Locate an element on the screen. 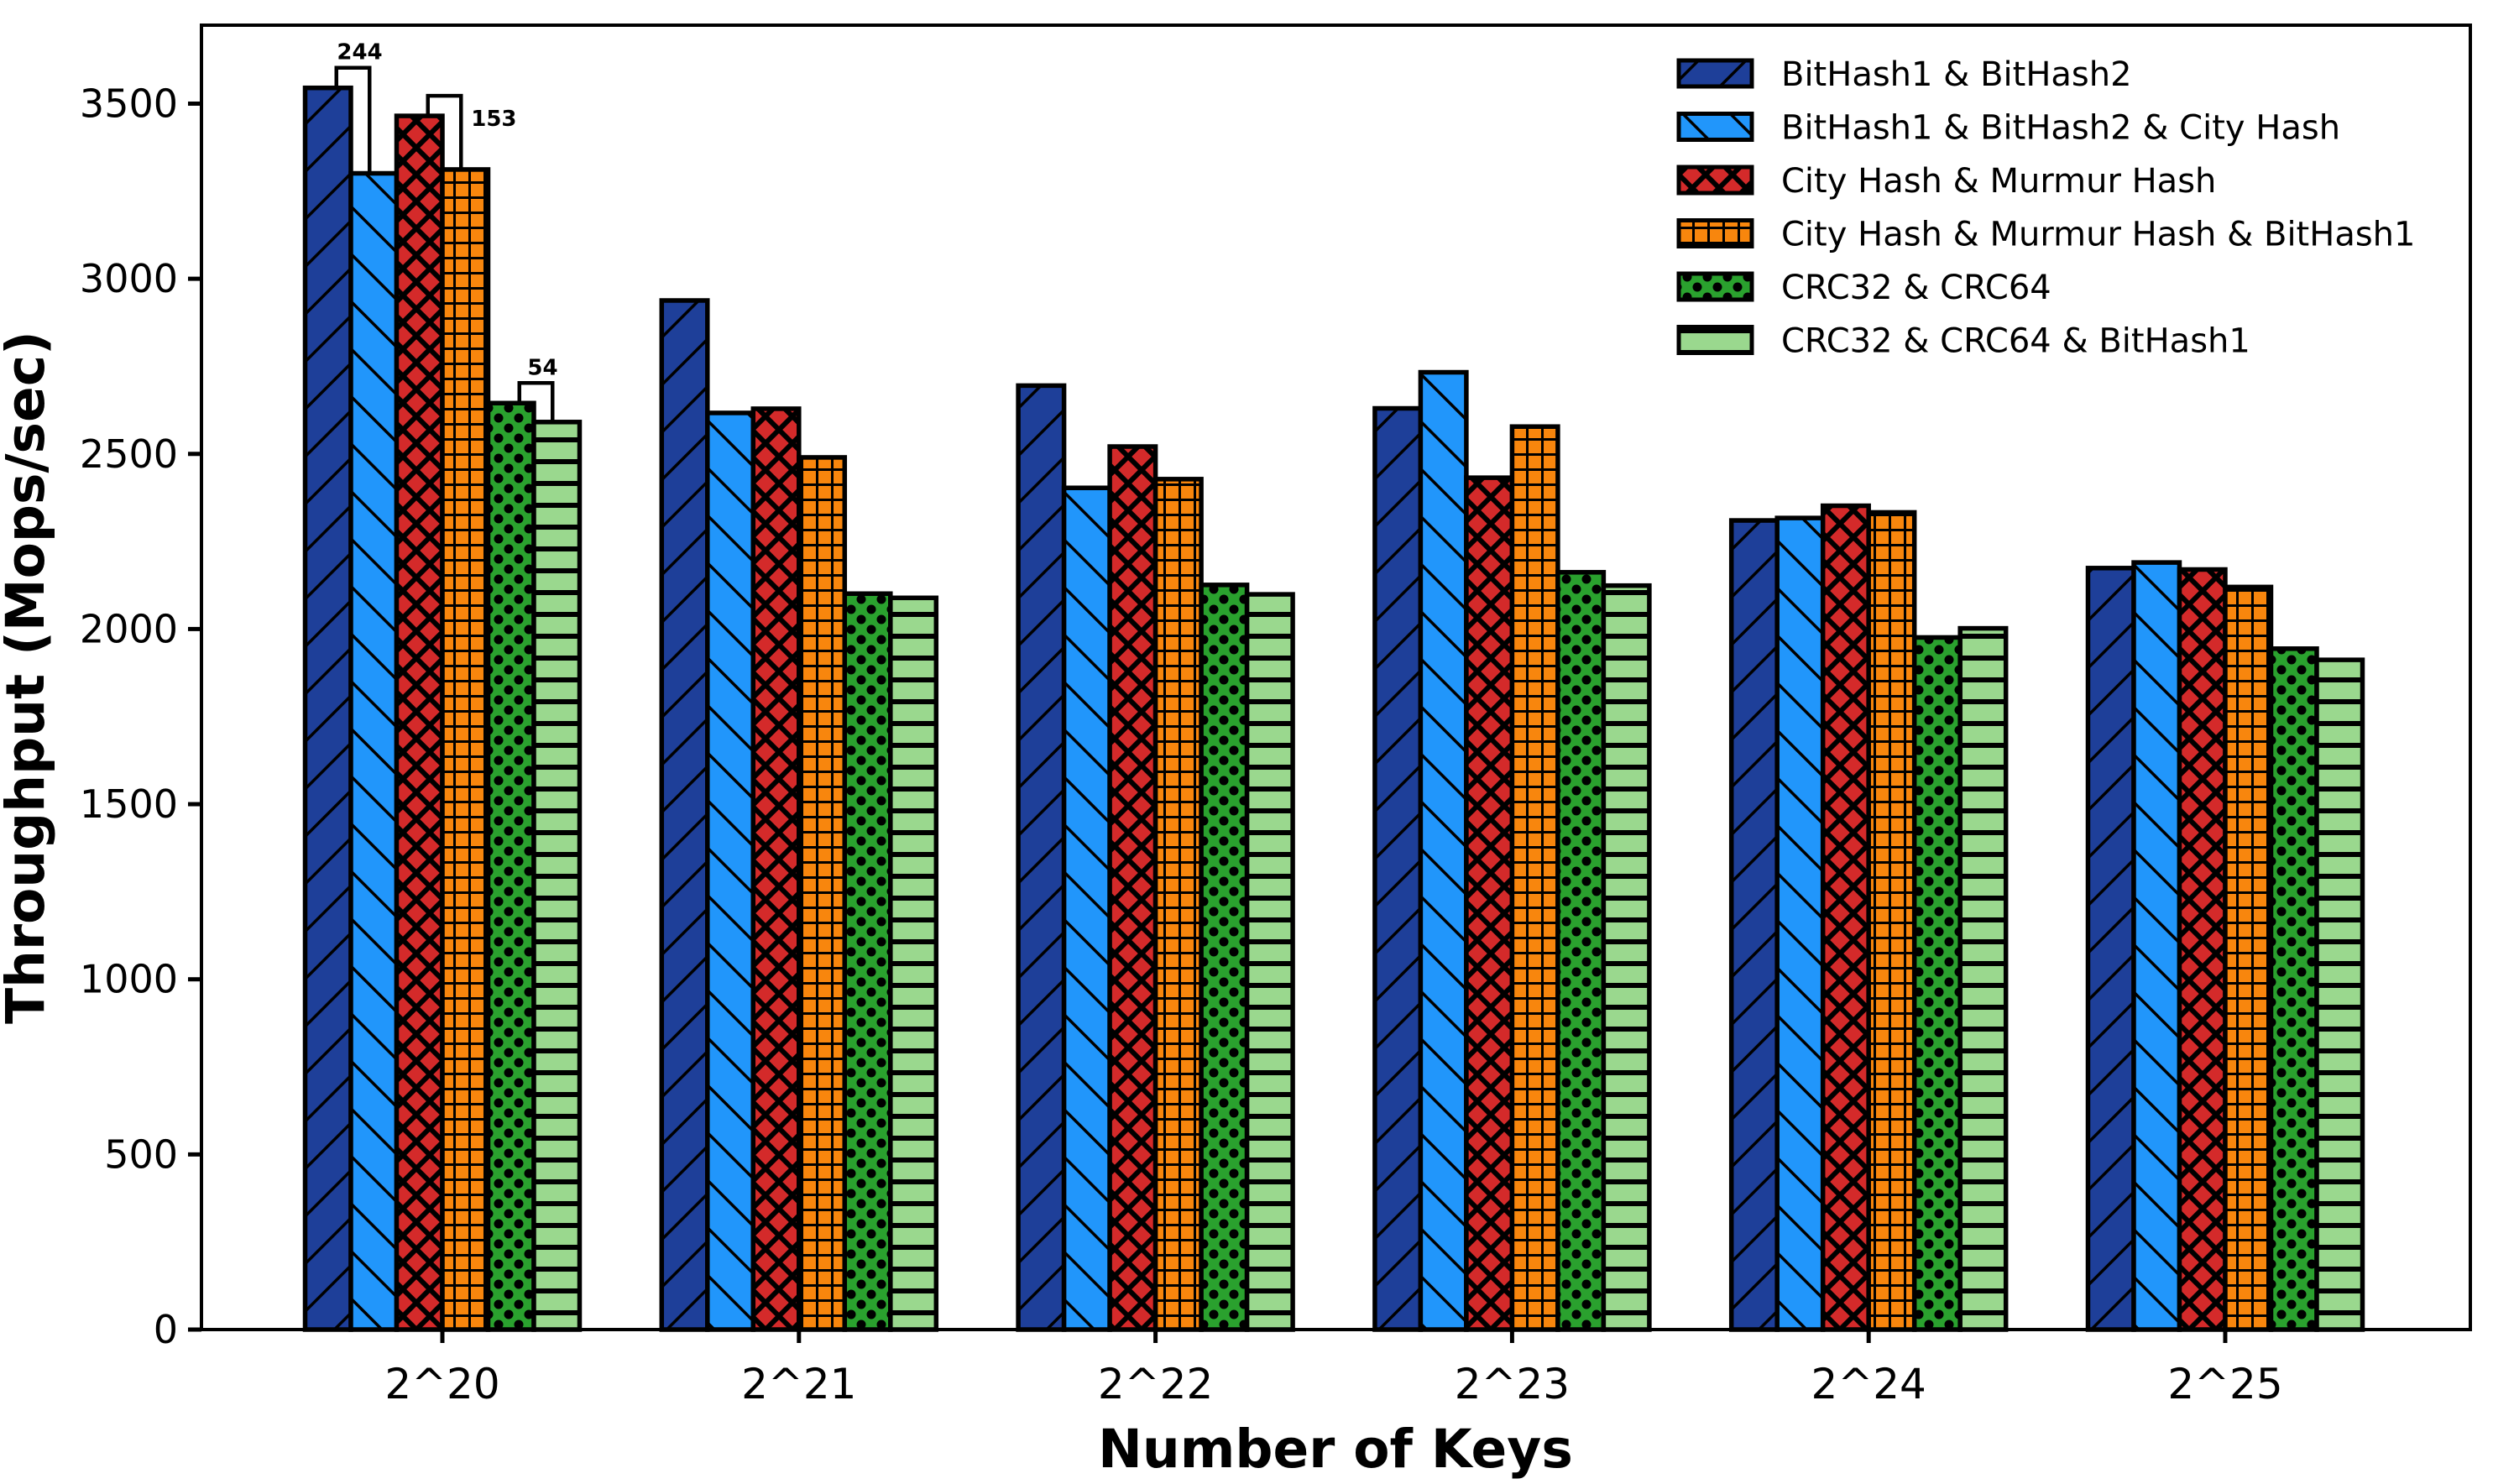 Image resolution: width=2493 pixels, height=1484 pixels. y-tick-label: 2500 is located at coordinates (129, 454).